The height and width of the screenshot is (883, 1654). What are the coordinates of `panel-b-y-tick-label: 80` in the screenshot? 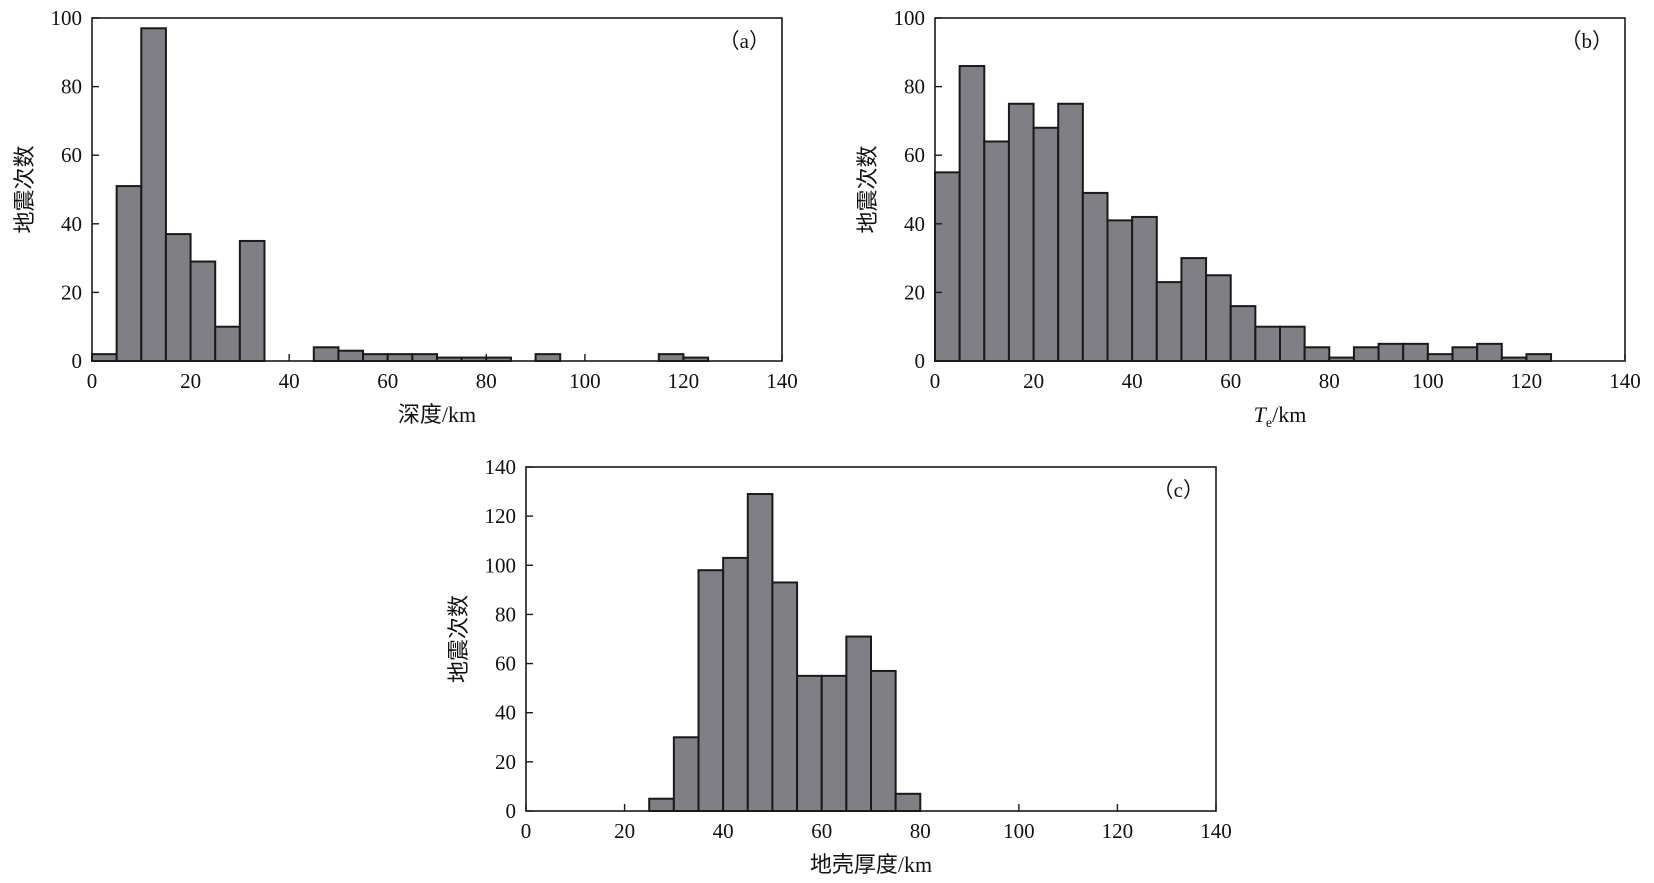 It's located at (914, 87).